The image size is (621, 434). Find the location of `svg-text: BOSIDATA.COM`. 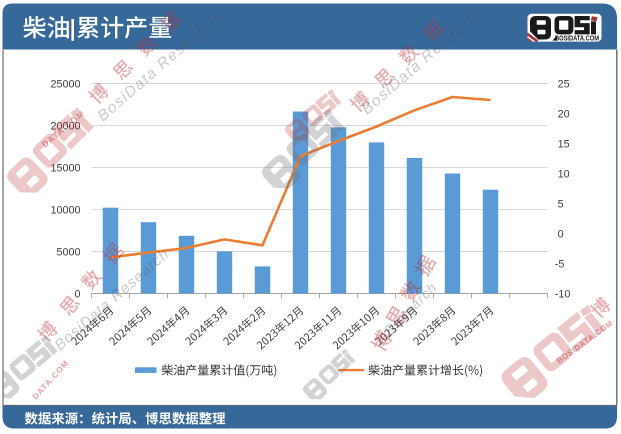

svg-text: BOSIDATA.COM is located at coordinates (577, 39).